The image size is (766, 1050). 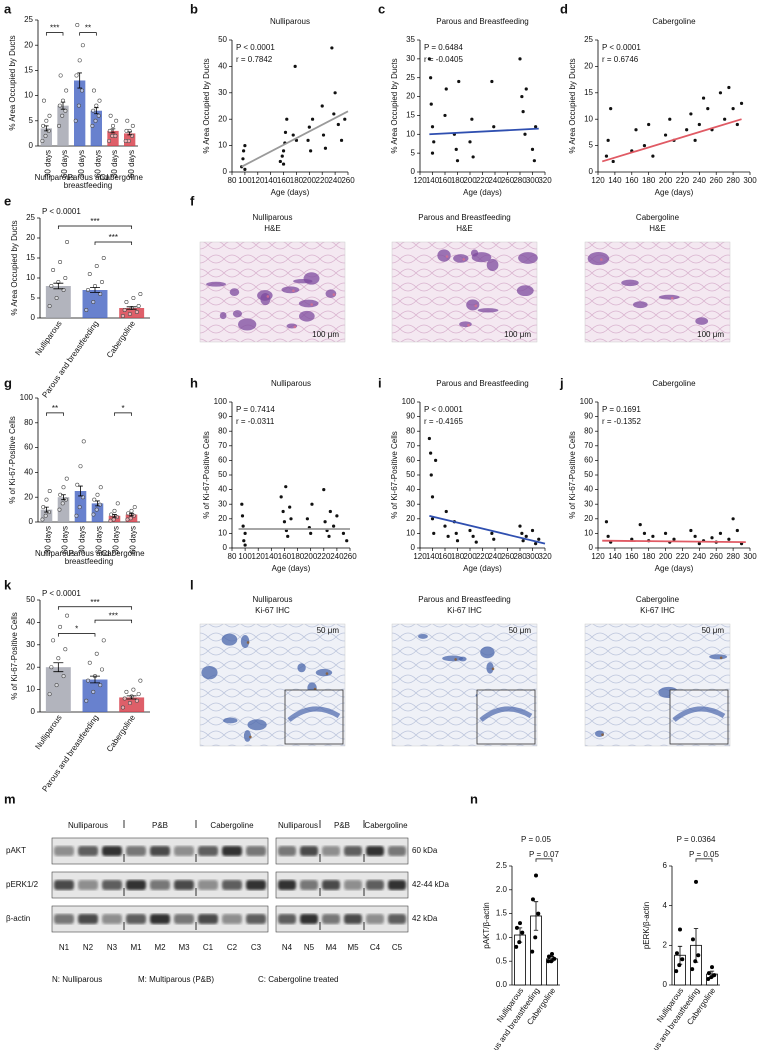 I want to click on y-tick-label: 0.0, so click(x=502, y=984).